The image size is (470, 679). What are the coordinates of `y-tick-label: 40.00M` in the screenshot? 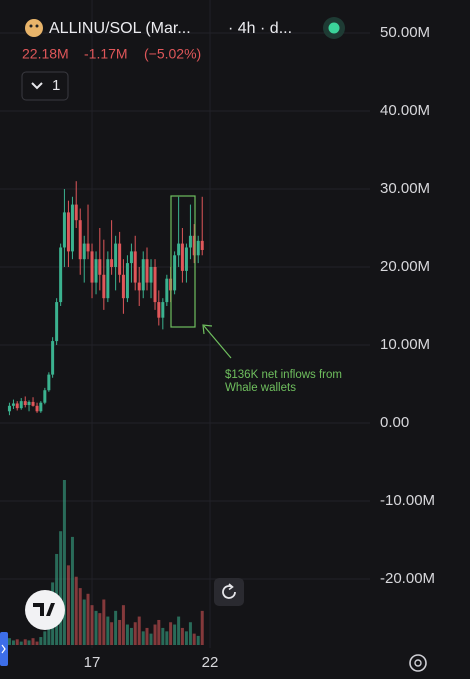 It's located at (405, 110).